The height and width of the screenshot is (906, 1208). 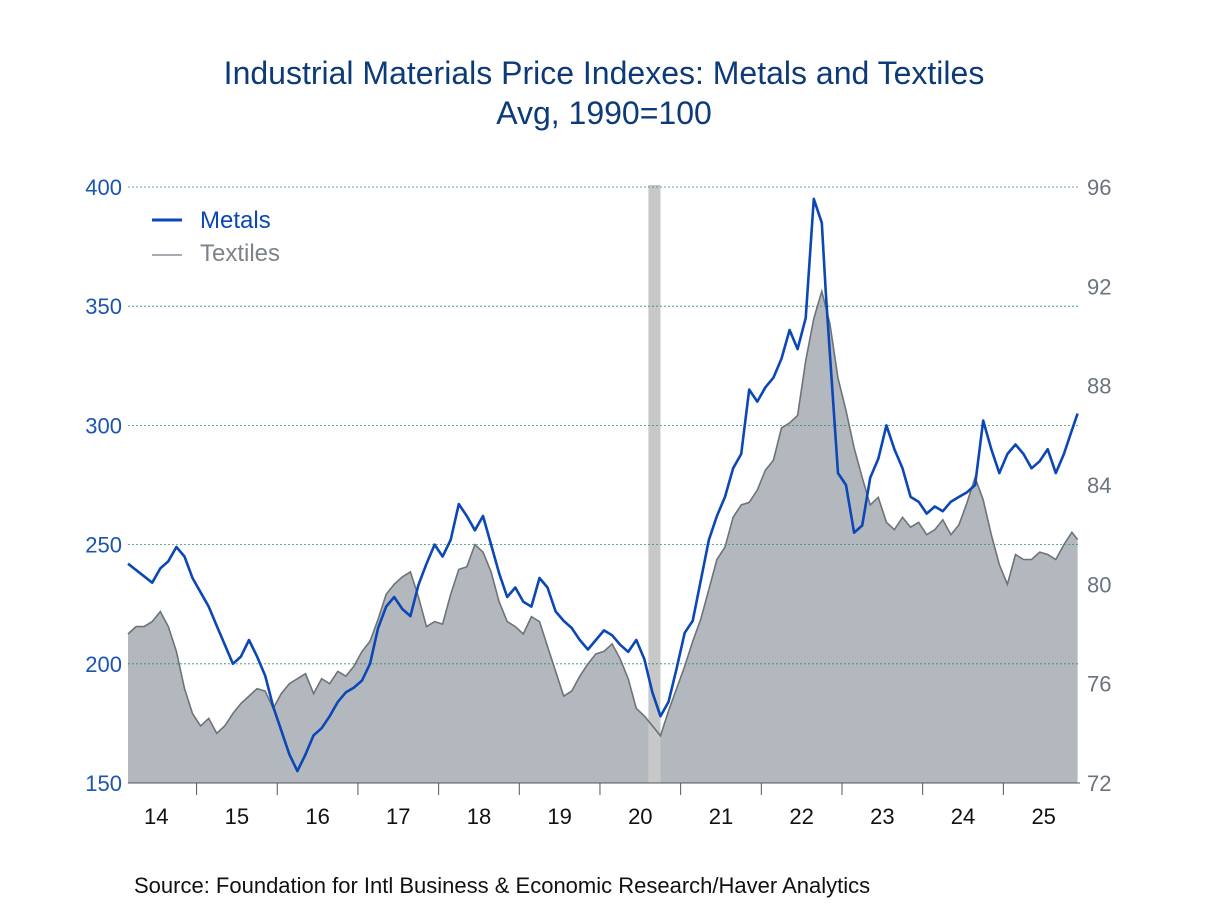 I want to click on y-left-tick-label: 150, so click(x=103, y=783).